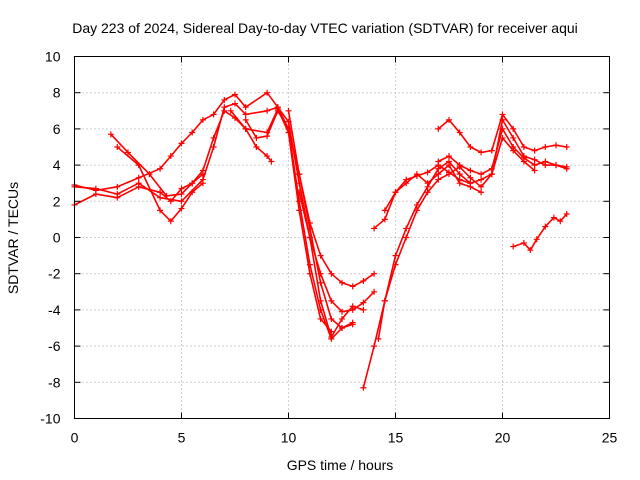 Image resolution: width=640 pixels, height=480 pixels. Describe the element at coordinates (57, 165) in the screenshot. I see `y-tick-label: 4` at that location.